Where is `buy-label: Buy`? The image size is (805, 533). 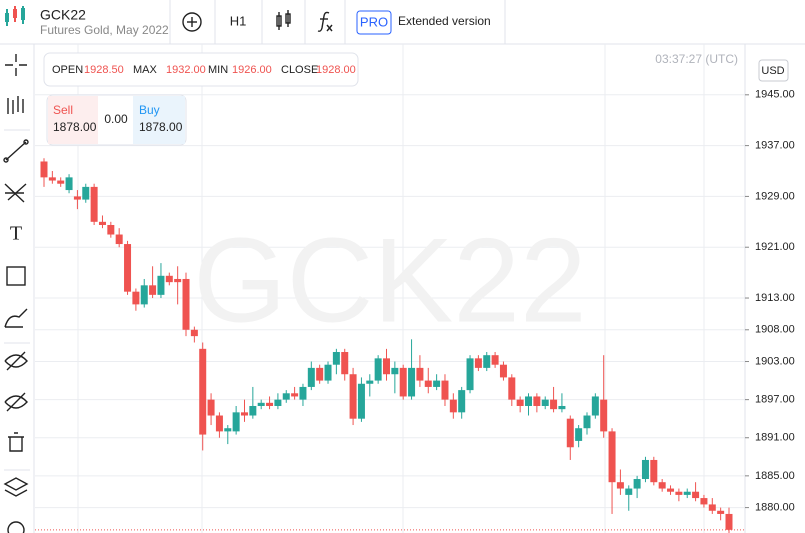
buy-label: Buy is located at coordinates (149, 110).